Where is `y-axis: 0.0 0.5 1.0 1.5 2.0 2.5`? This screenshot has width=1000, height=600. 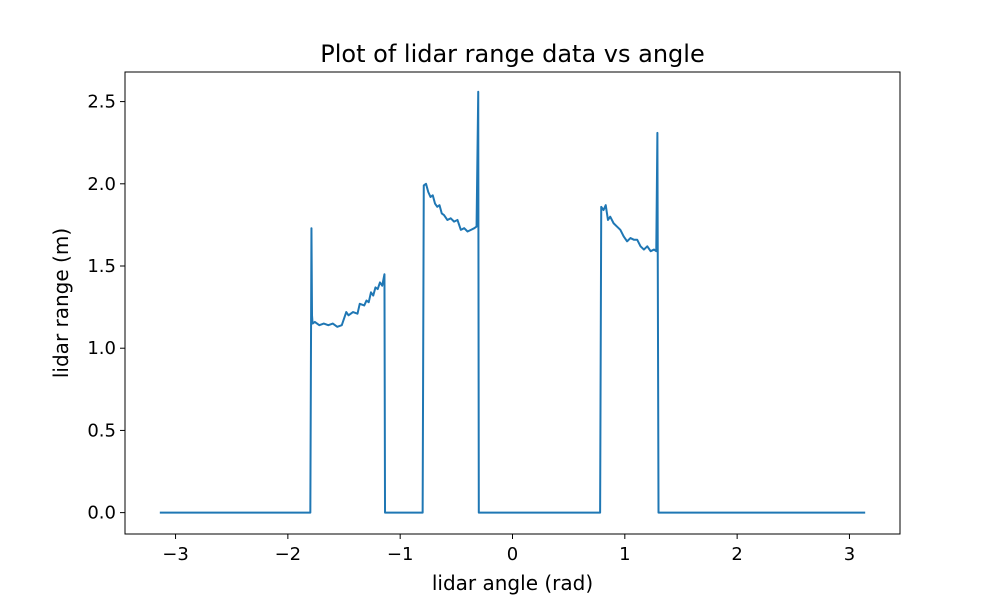 y-axis: 0.0 0.5 1.0 1.5 2.0 2.5 is located at coordinates (106, 308).